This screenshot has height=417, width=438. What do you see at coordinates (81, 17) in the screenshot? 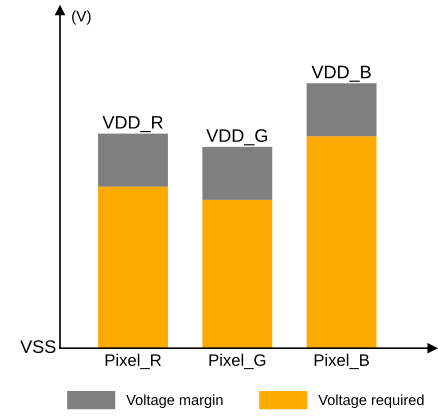
I see `y-axis-title: (V)` at bounding box center [81, 17].